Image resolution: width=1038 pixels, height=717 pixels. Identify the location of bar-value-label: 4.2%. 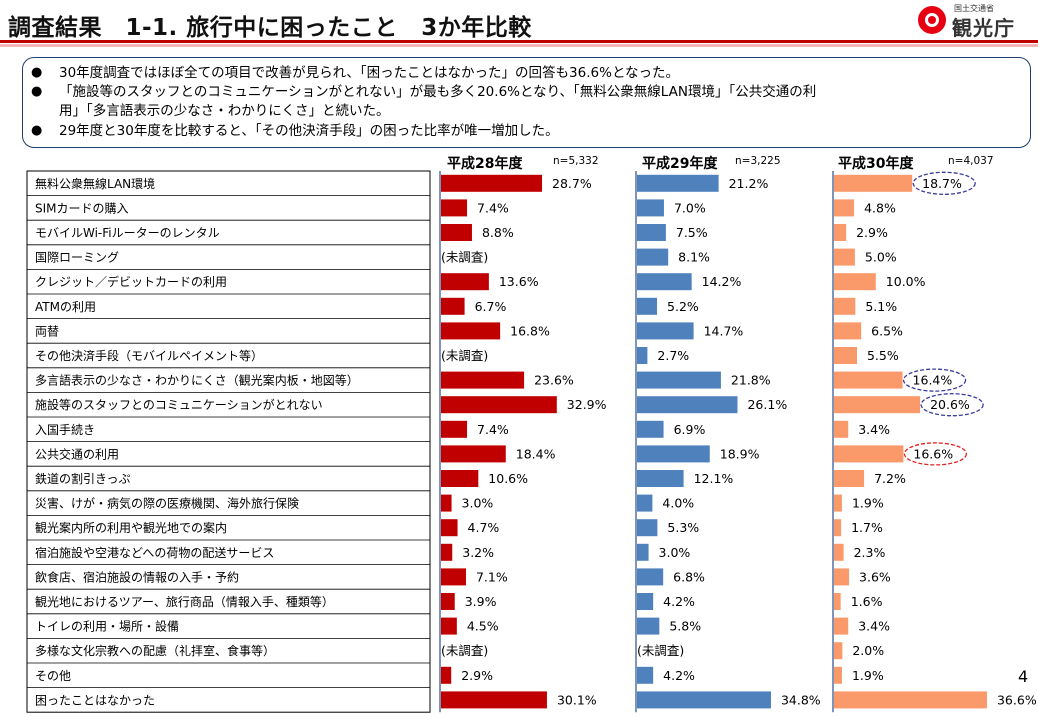
(679, 675).